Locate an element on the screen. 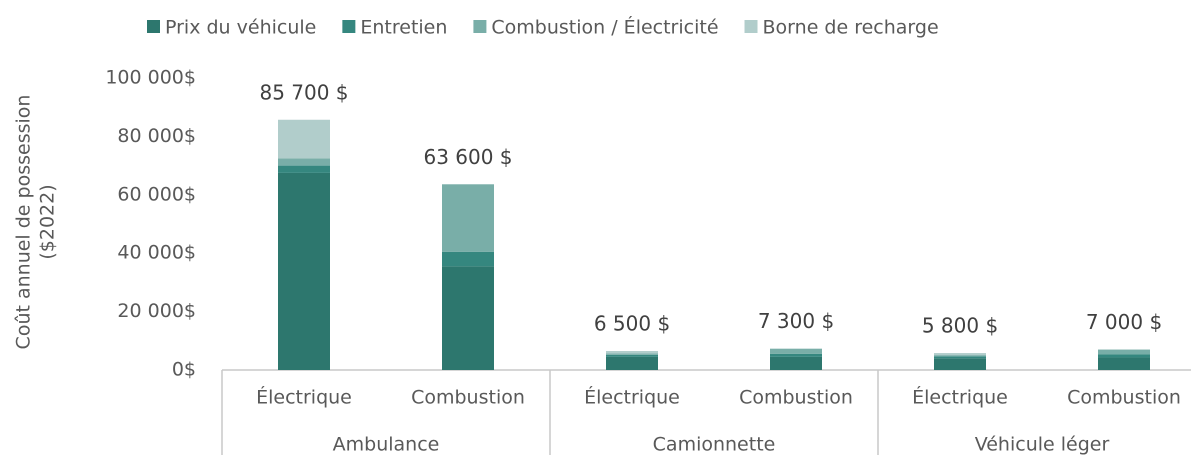 The width and height of the screenshot is (1191, 455). total-label: 7 000 $ is located at coordinates (1124, 322).